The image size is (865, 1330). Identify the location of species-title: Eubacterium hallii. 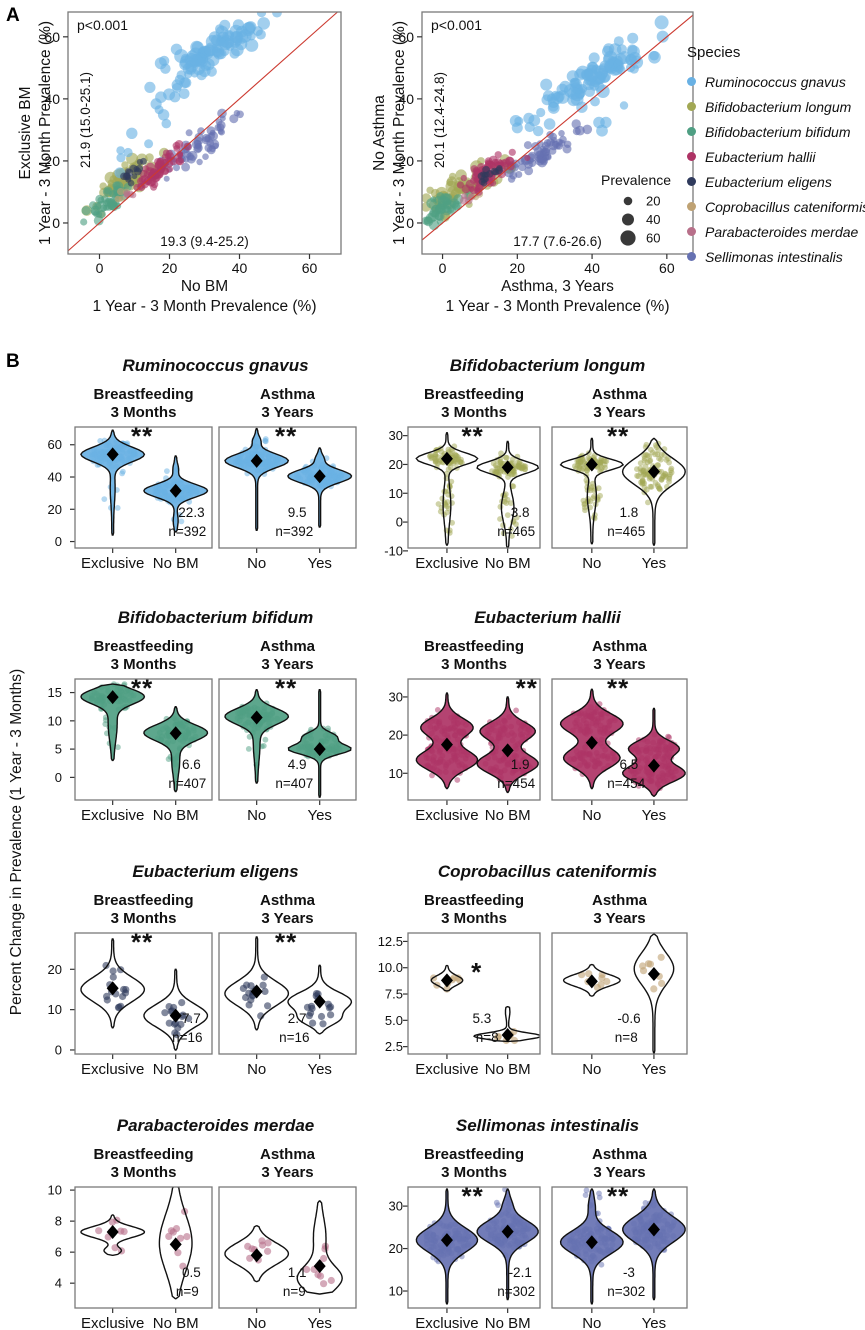
(548, 617).